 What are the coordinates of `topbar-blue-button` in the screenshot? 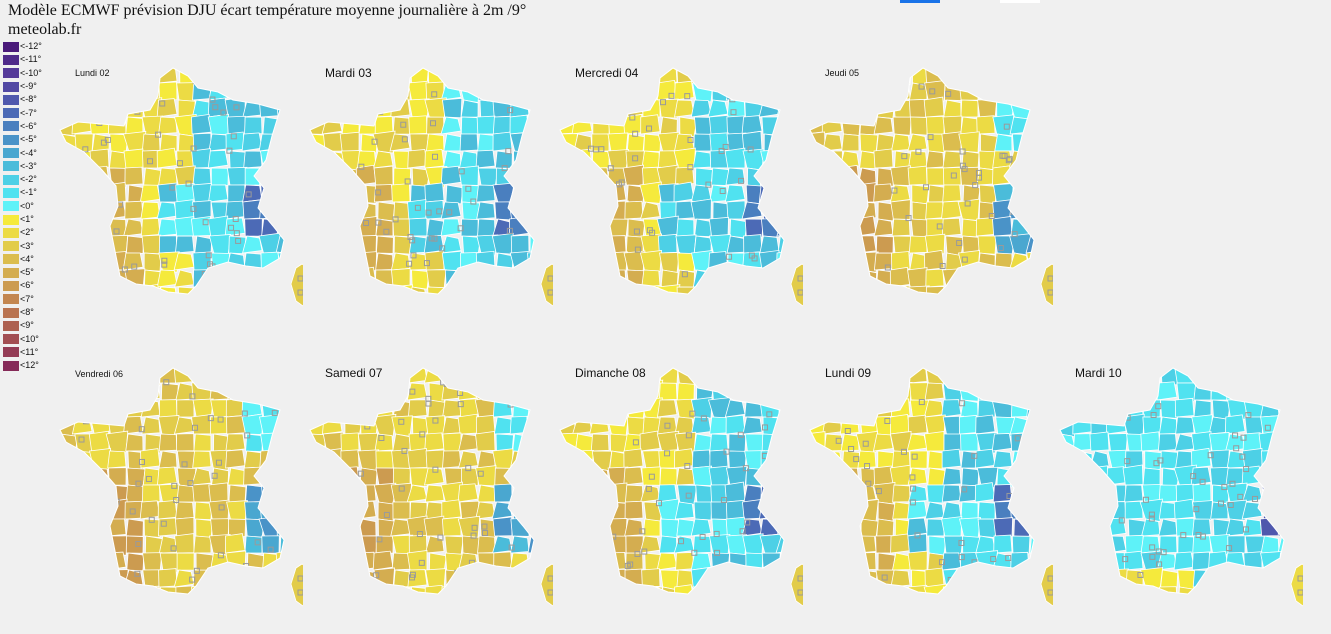 It's located at (920, 1).